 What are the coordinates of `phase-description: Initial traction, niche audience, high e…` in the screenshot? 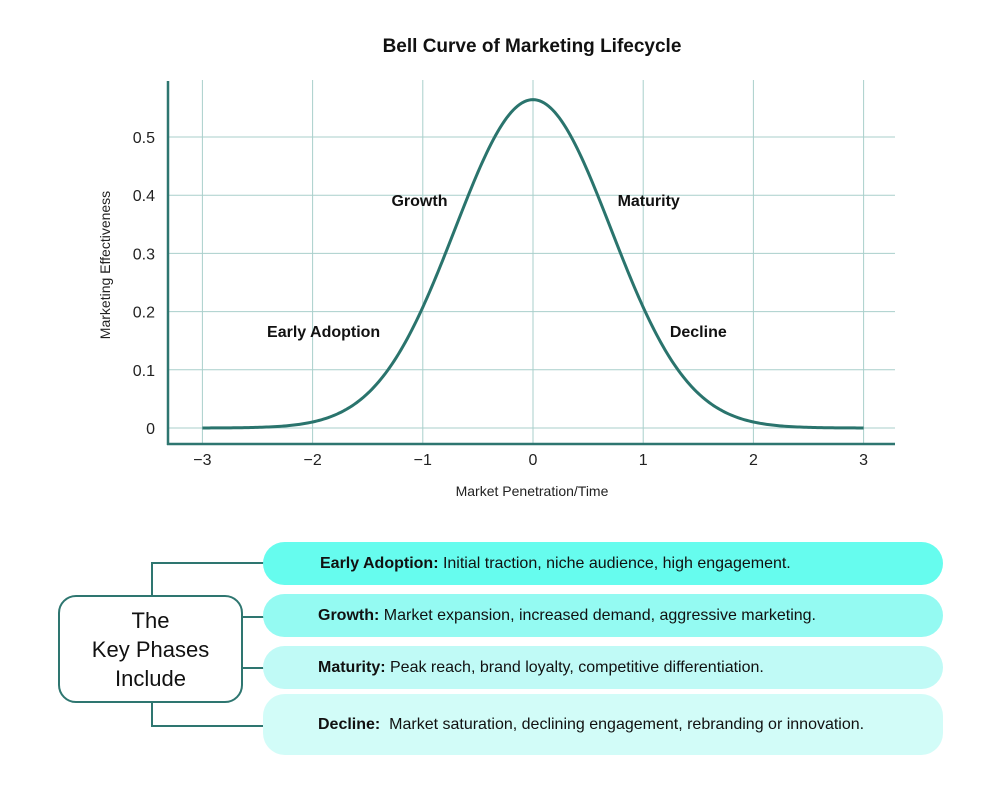 It's located at (614, 563).